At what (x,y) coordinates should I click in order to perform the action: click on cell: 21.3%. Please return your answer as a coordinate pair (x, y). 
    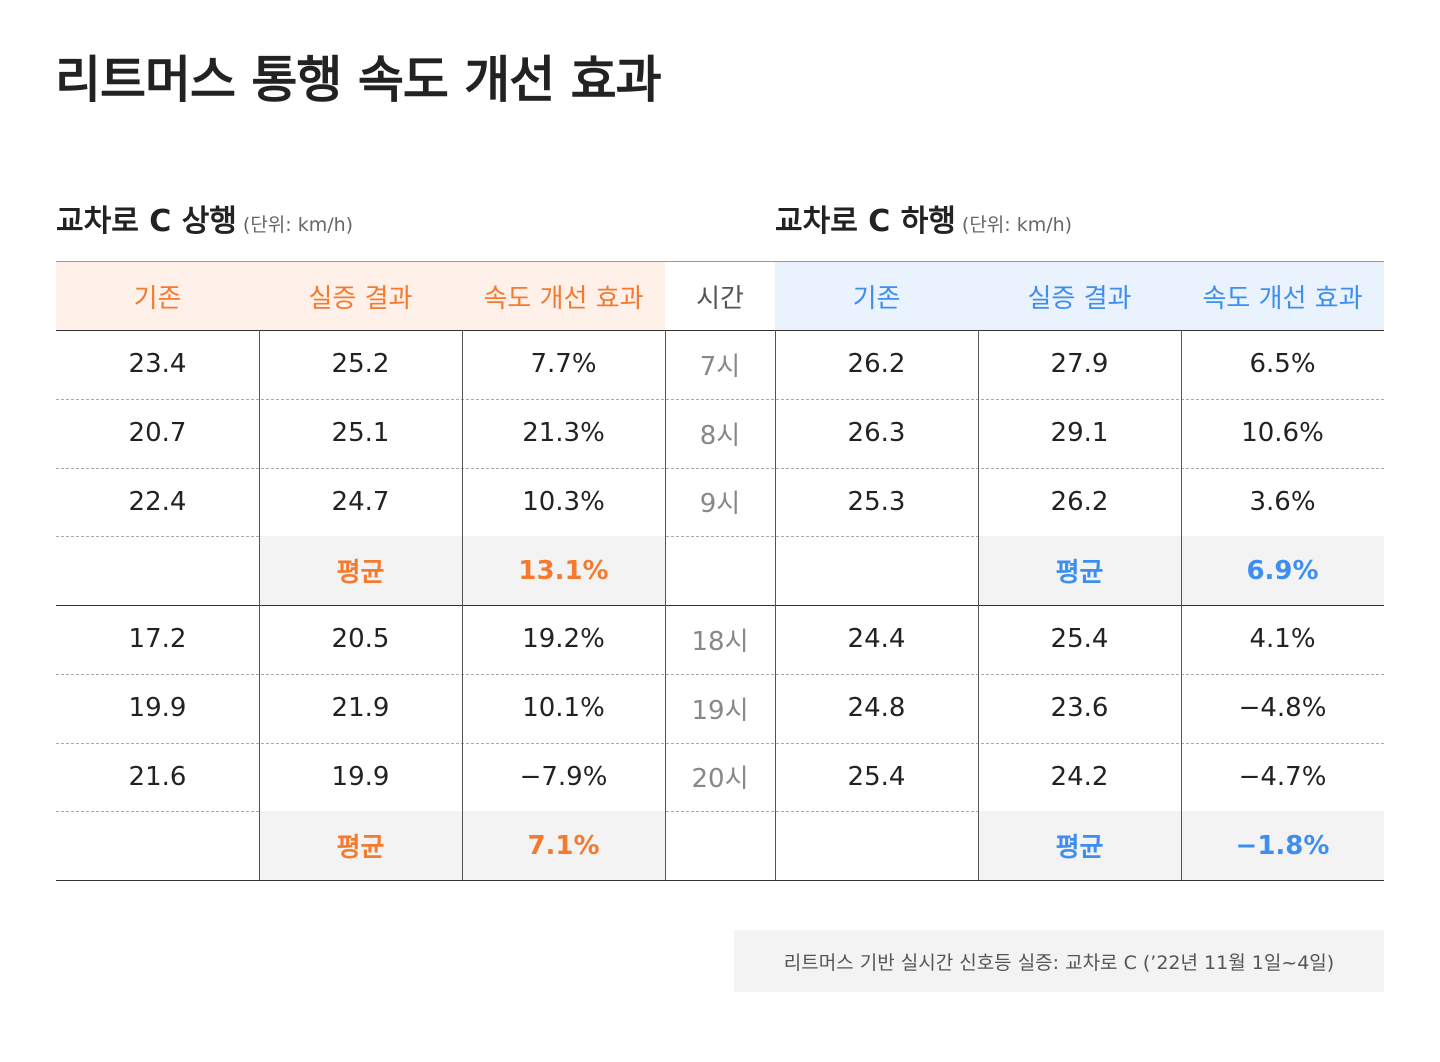
    Looking at the image, I should click on (563, 433).